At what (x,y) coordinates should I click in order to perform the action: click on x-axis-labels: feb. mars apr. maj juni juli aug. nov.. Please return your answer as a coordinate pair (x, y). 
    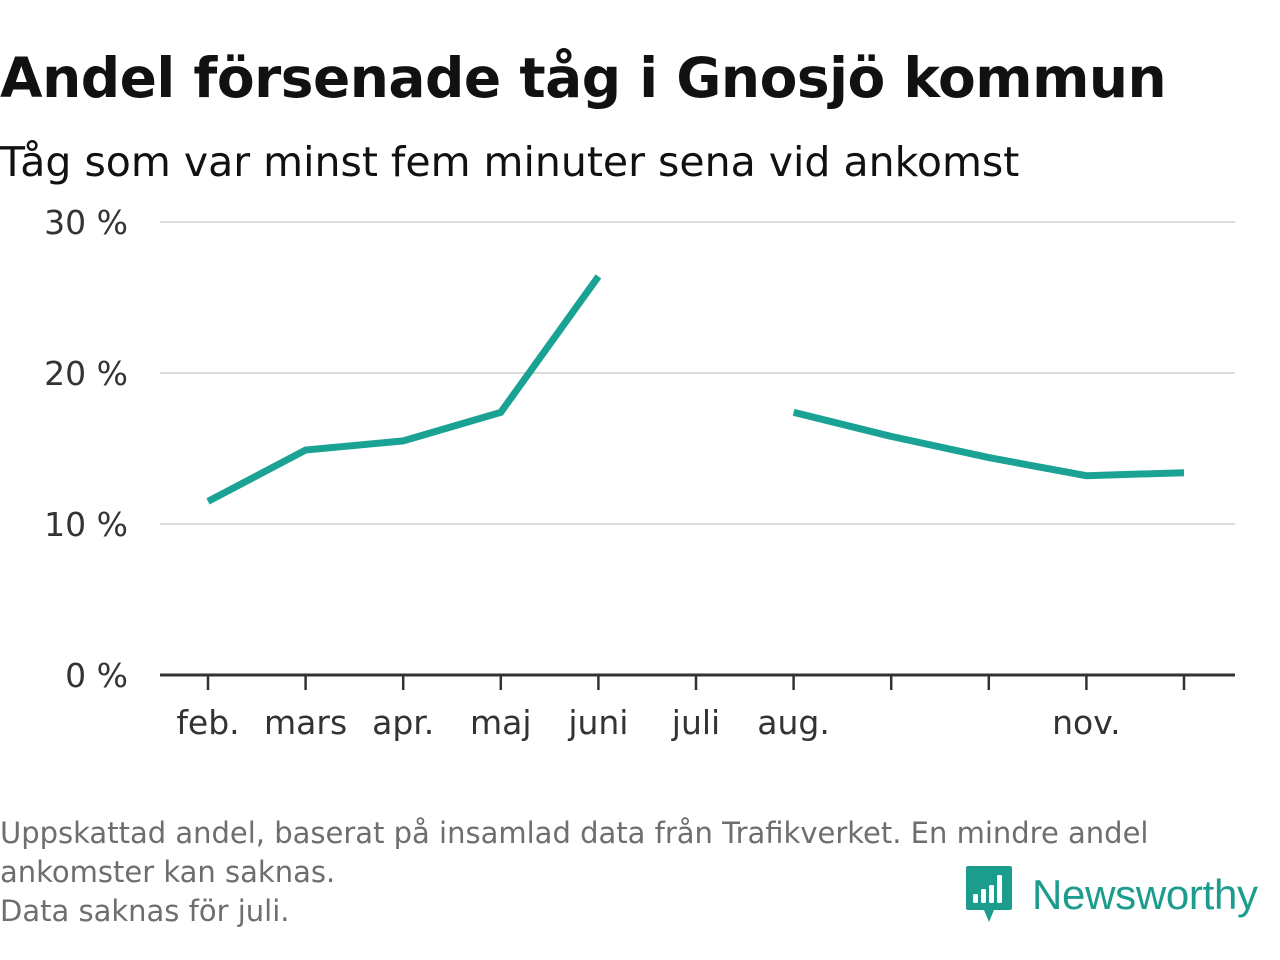
    Looking at the image, I should click on (648, 722).